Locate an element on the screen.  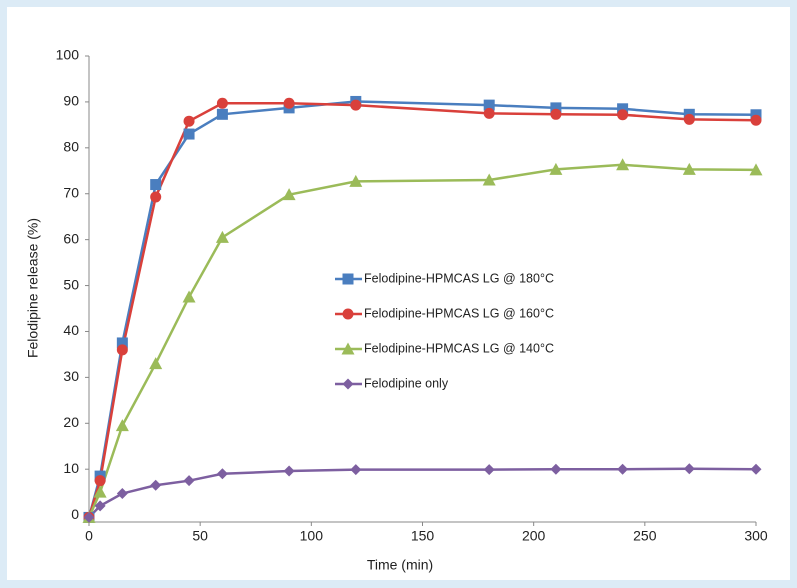
y-tick-label: 0 is located at coordinates (75, 514).